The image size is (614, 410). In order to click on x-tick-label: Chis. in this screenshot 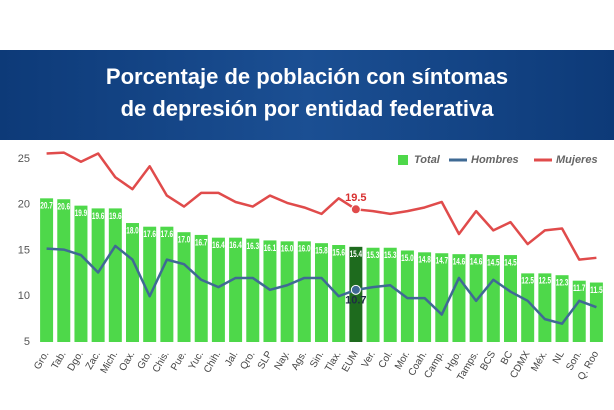, I will do `click(161, 361)`.